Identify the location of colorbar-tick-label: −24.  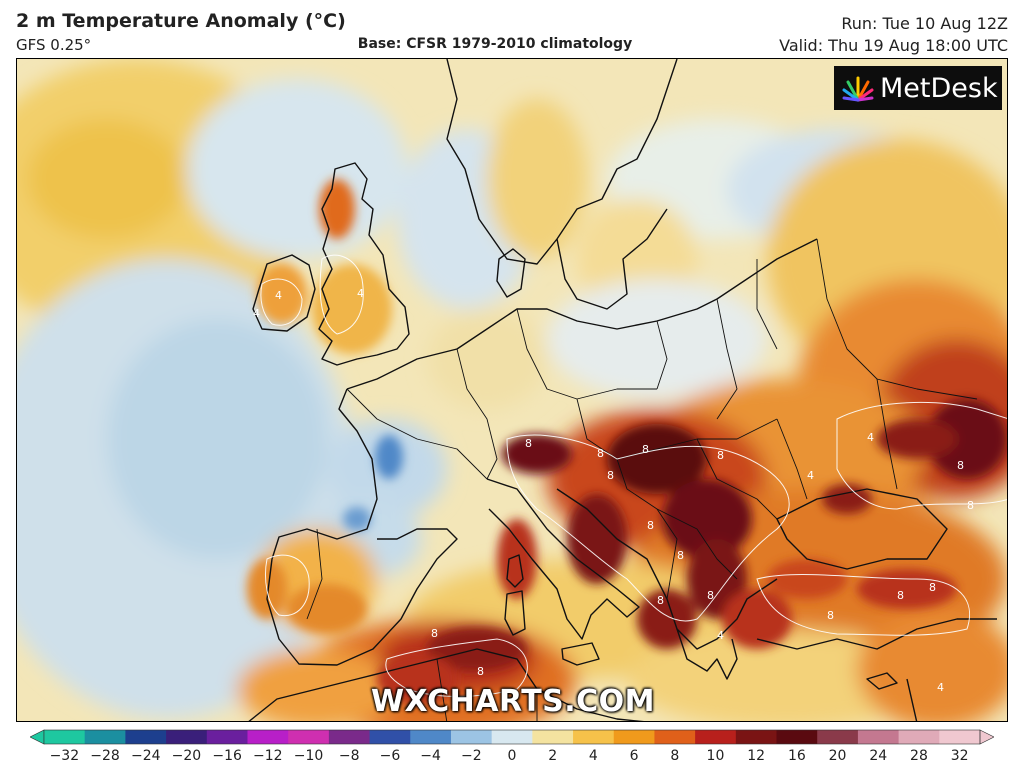
(145, 756).